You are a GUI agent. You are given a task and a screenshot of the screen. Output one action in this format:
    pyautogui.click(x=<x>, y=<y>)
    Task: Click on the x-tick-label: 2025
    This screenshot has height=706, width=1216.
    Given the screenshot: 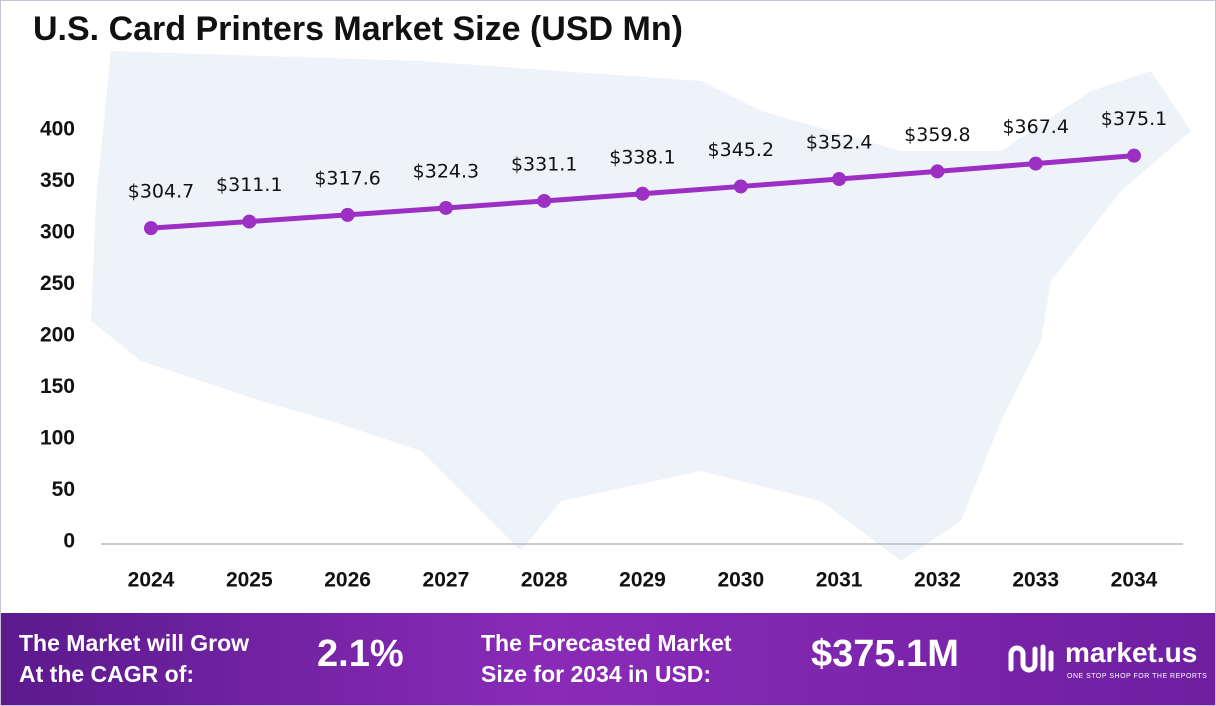 What is the action you would take?
    pyautogui.click(x=249, y=580)
    